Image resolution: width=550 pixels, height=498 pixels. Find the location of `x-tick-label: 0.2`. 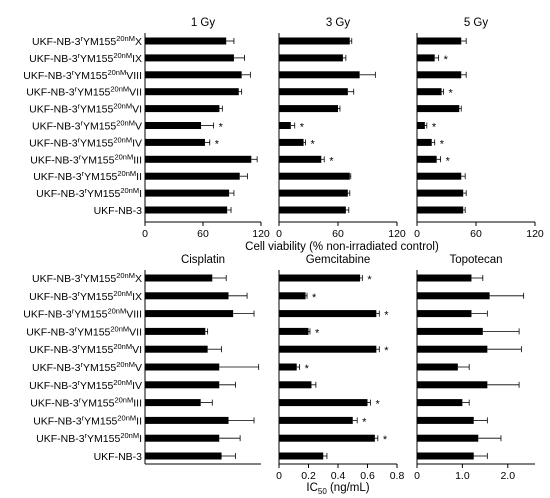

x-tick-label: 0.2 is located at coordinates (308, 476).